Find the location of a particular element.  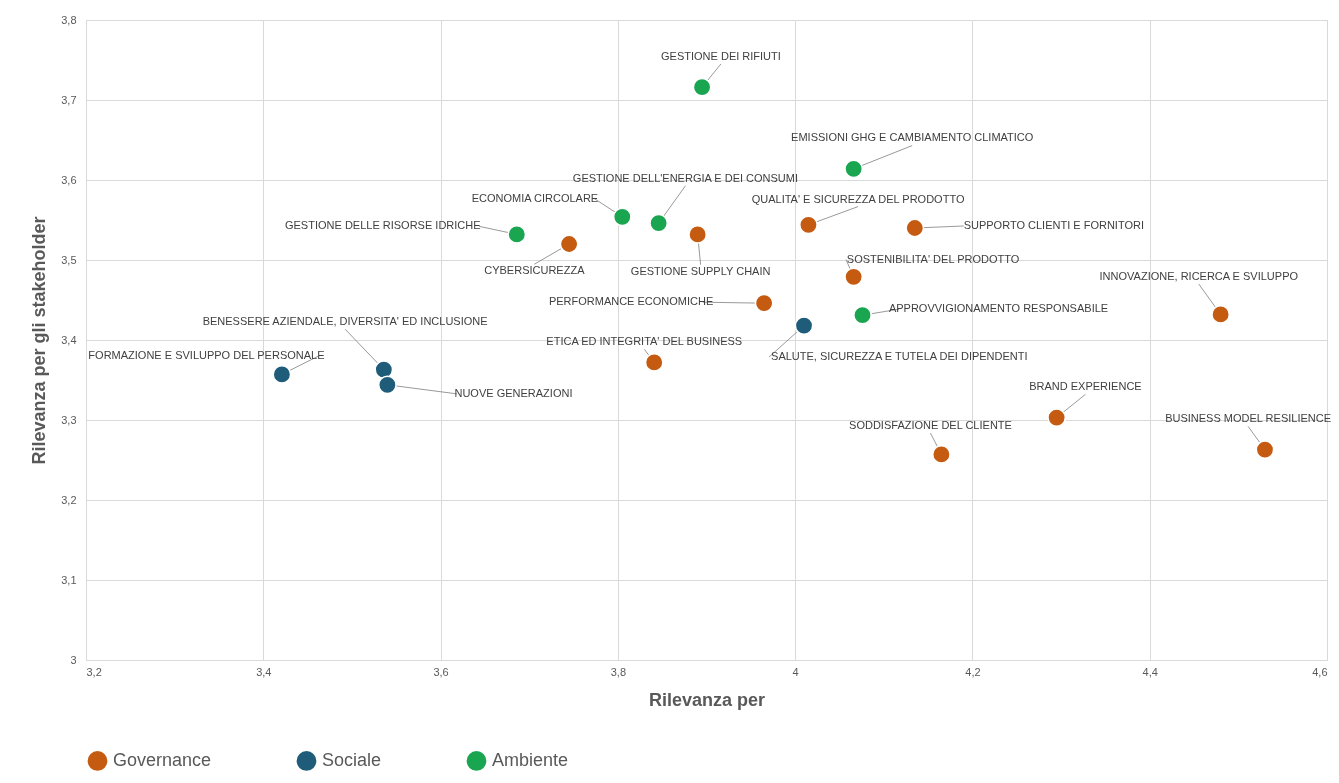

y-tick-label: 3,4 is located at coordinates (69, 339).